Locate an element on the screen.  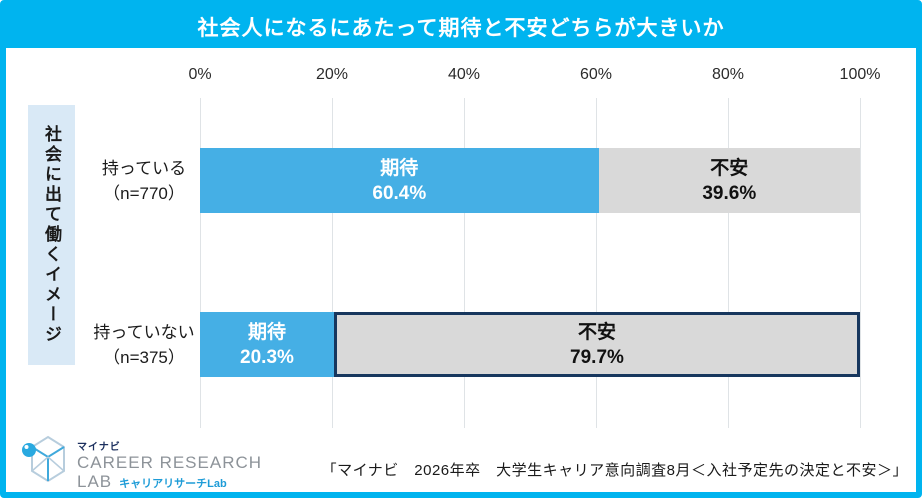
brand-subtitle-jp: キャリアリサーチLab is located at coordinates (173, 484).